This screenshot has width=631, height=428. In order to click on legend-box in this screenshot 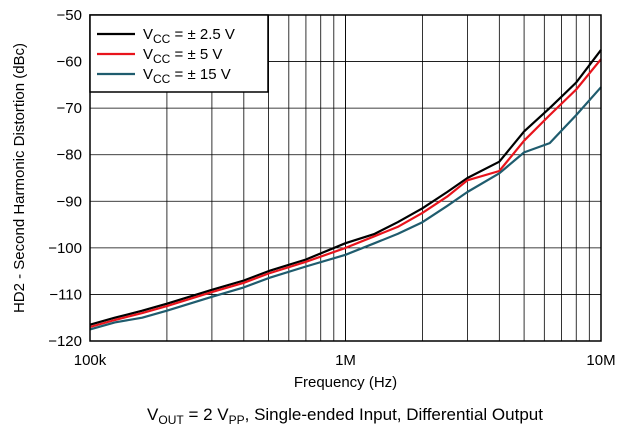, I will do `click(179, 53)`.